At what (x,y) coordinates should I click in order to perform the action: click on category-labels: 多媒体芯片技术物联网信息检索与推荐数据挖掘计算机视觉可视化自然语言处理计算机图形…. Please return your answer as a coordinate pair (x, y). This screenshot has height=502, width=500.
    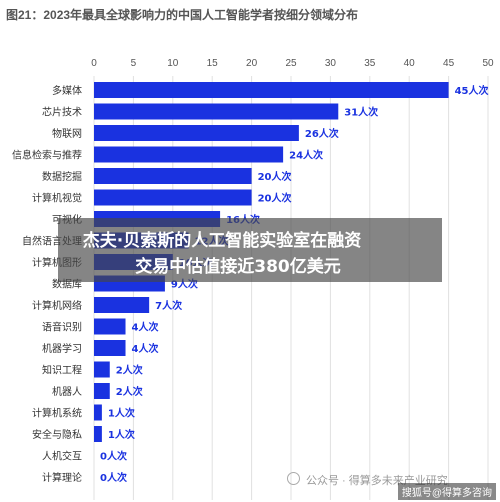
    Looking at the image, I should click on (47, 284).